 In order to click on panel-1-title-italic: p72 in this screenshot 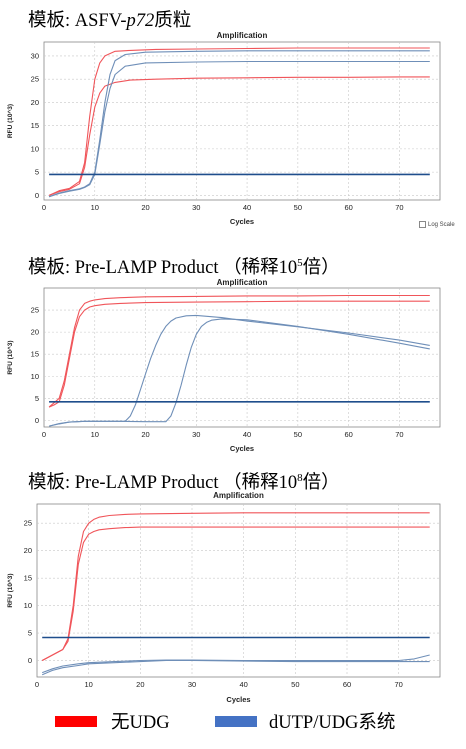, I will do `click(140, 21)`.